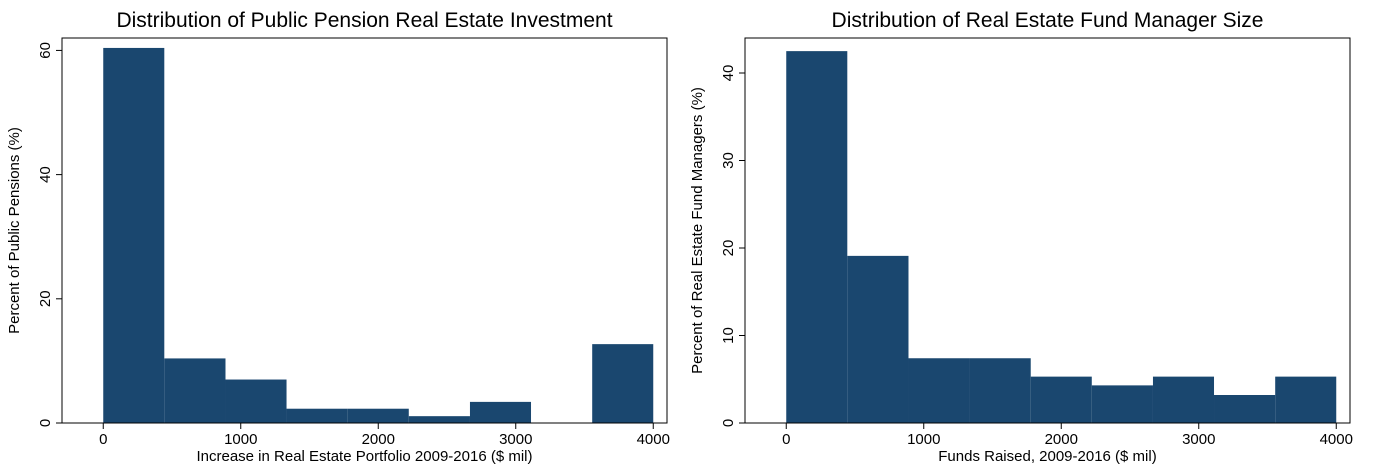  Describe the element at coordinates (728, 160) in the screenshot. I see `y-tick-label: 30` at that location.